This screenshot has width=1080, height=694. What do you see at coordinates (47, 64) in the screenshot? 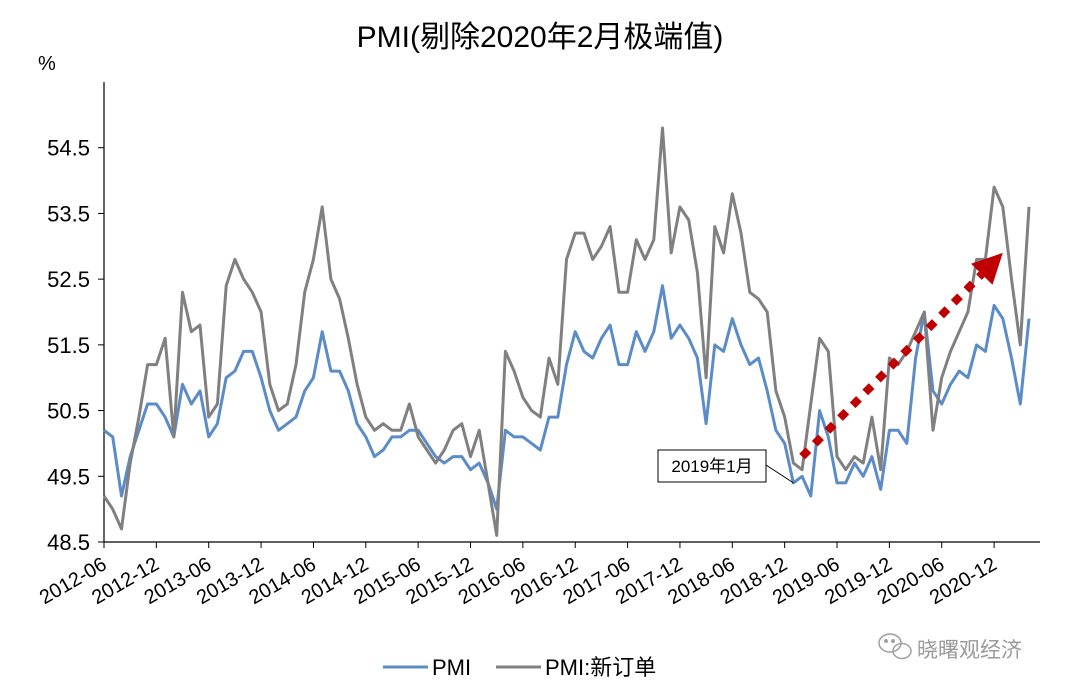
I see `y-unit-label: %` at bounding box center [47, 64].